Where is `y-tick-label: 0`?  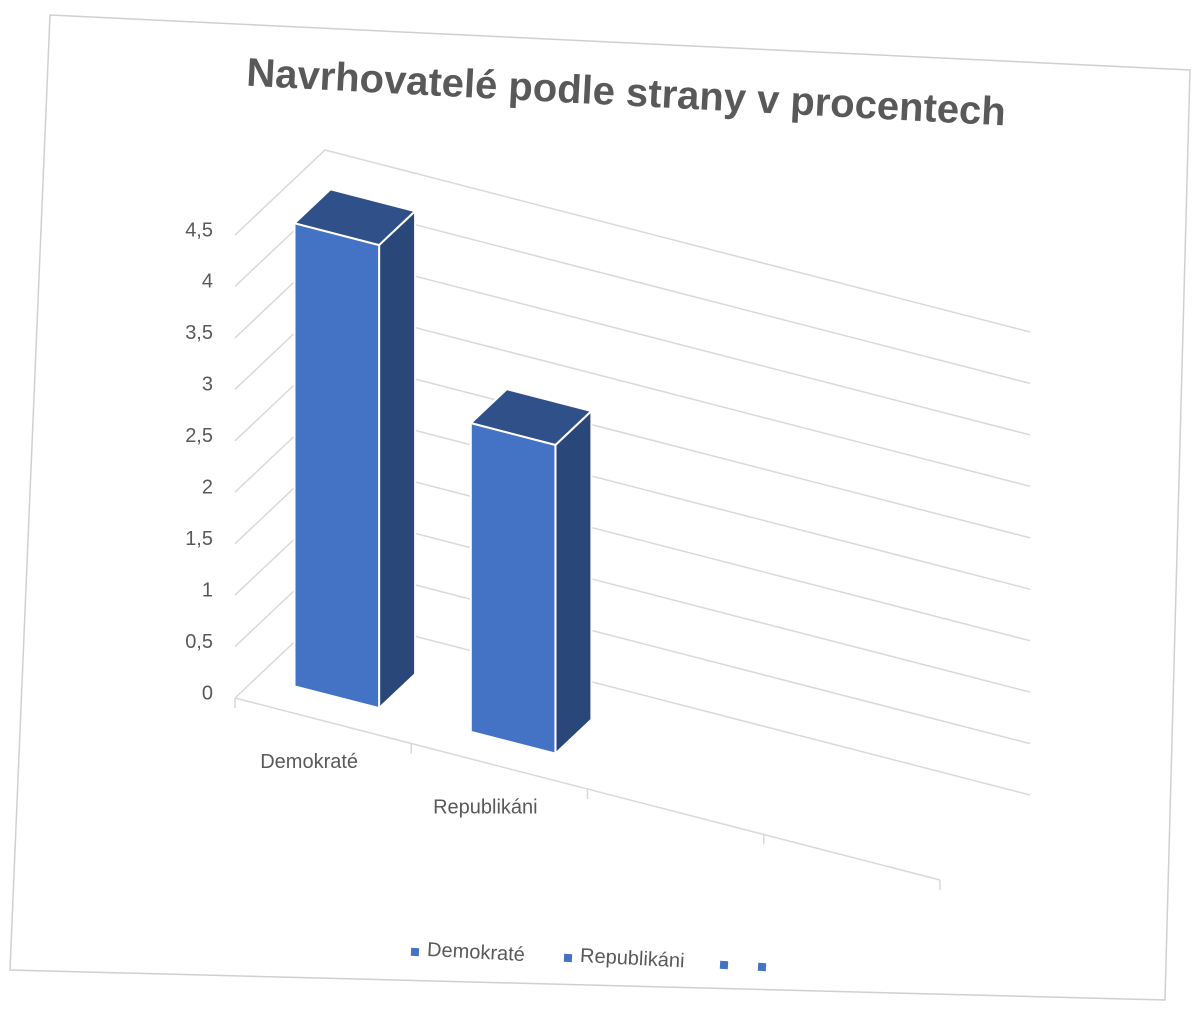
y-tick-label: 0 is located at coordinates (207, 693).